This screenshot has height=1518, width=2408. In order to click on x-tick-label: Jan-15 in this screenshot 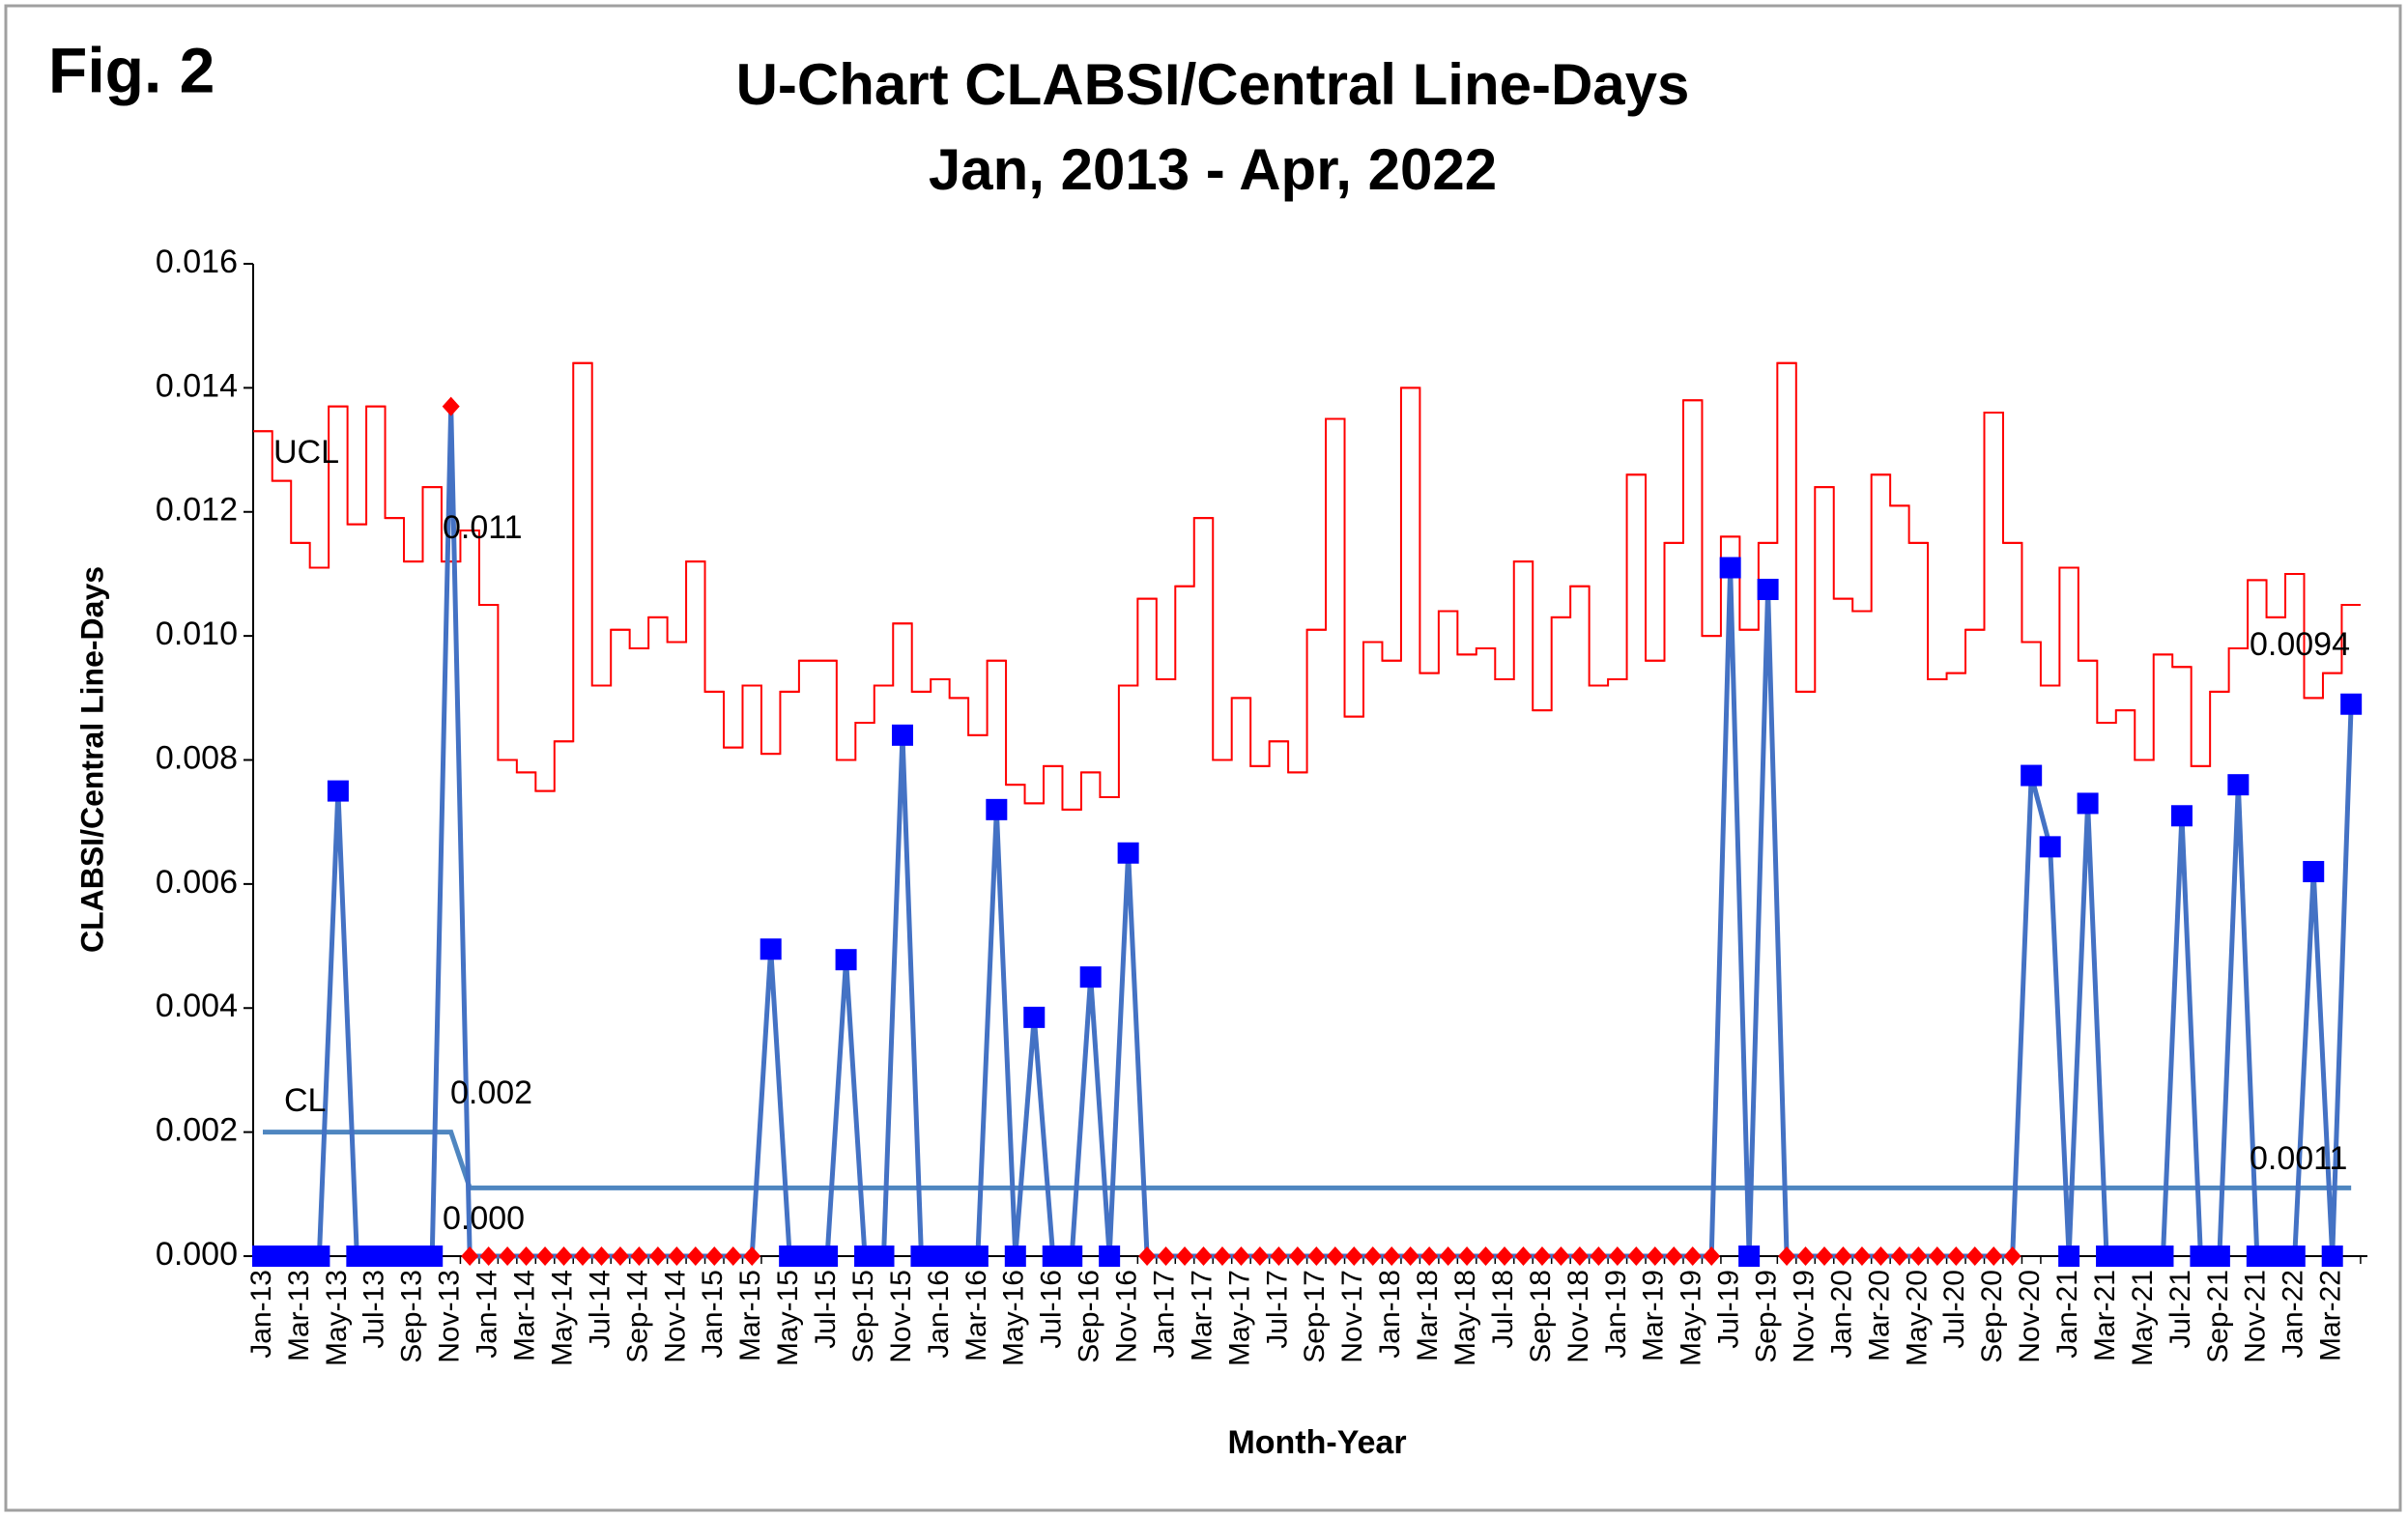, I will do `click(713, 1314)`.